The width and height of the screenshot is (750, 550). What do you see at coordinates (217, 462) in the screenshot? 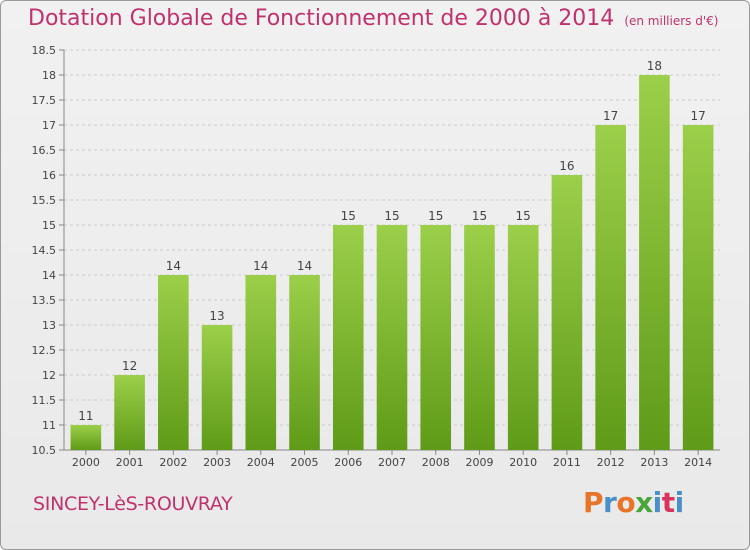
I see `x-tick-label: 2003` at bounding box center [217, 462].